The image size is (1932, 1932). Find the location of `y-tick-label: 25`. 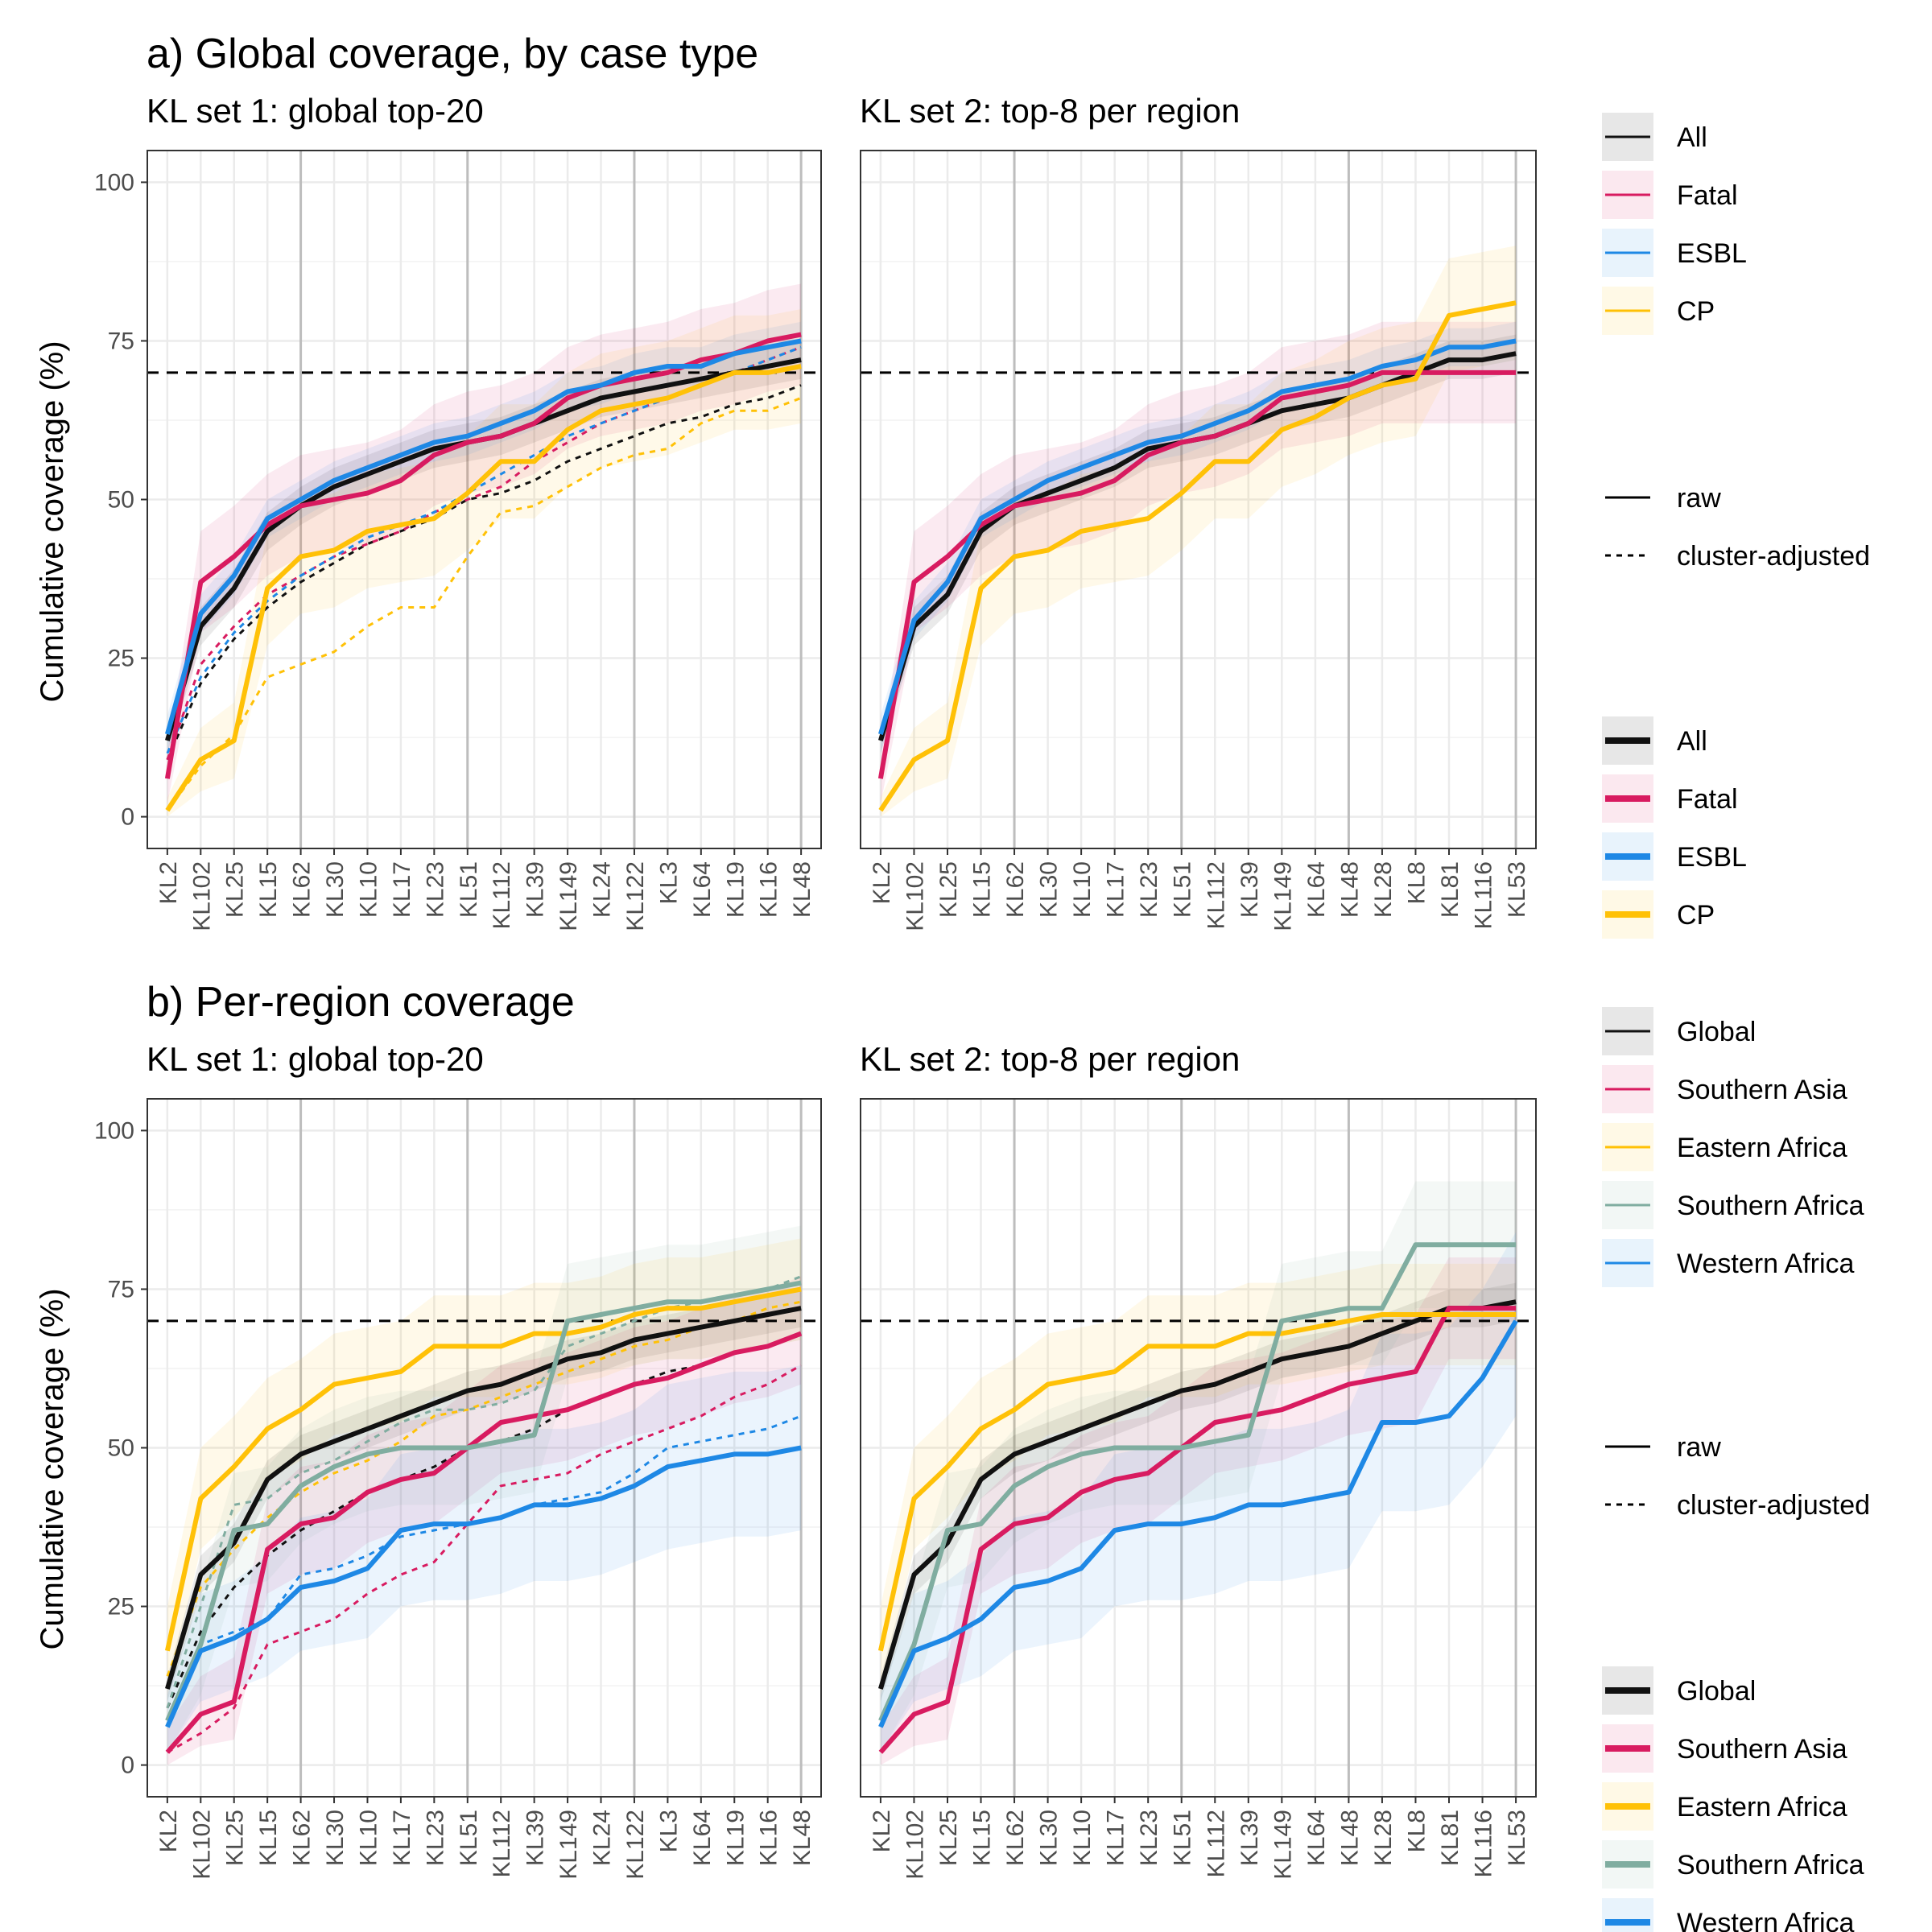

y-tick-label: 25 is located at coordinates (121, 659).